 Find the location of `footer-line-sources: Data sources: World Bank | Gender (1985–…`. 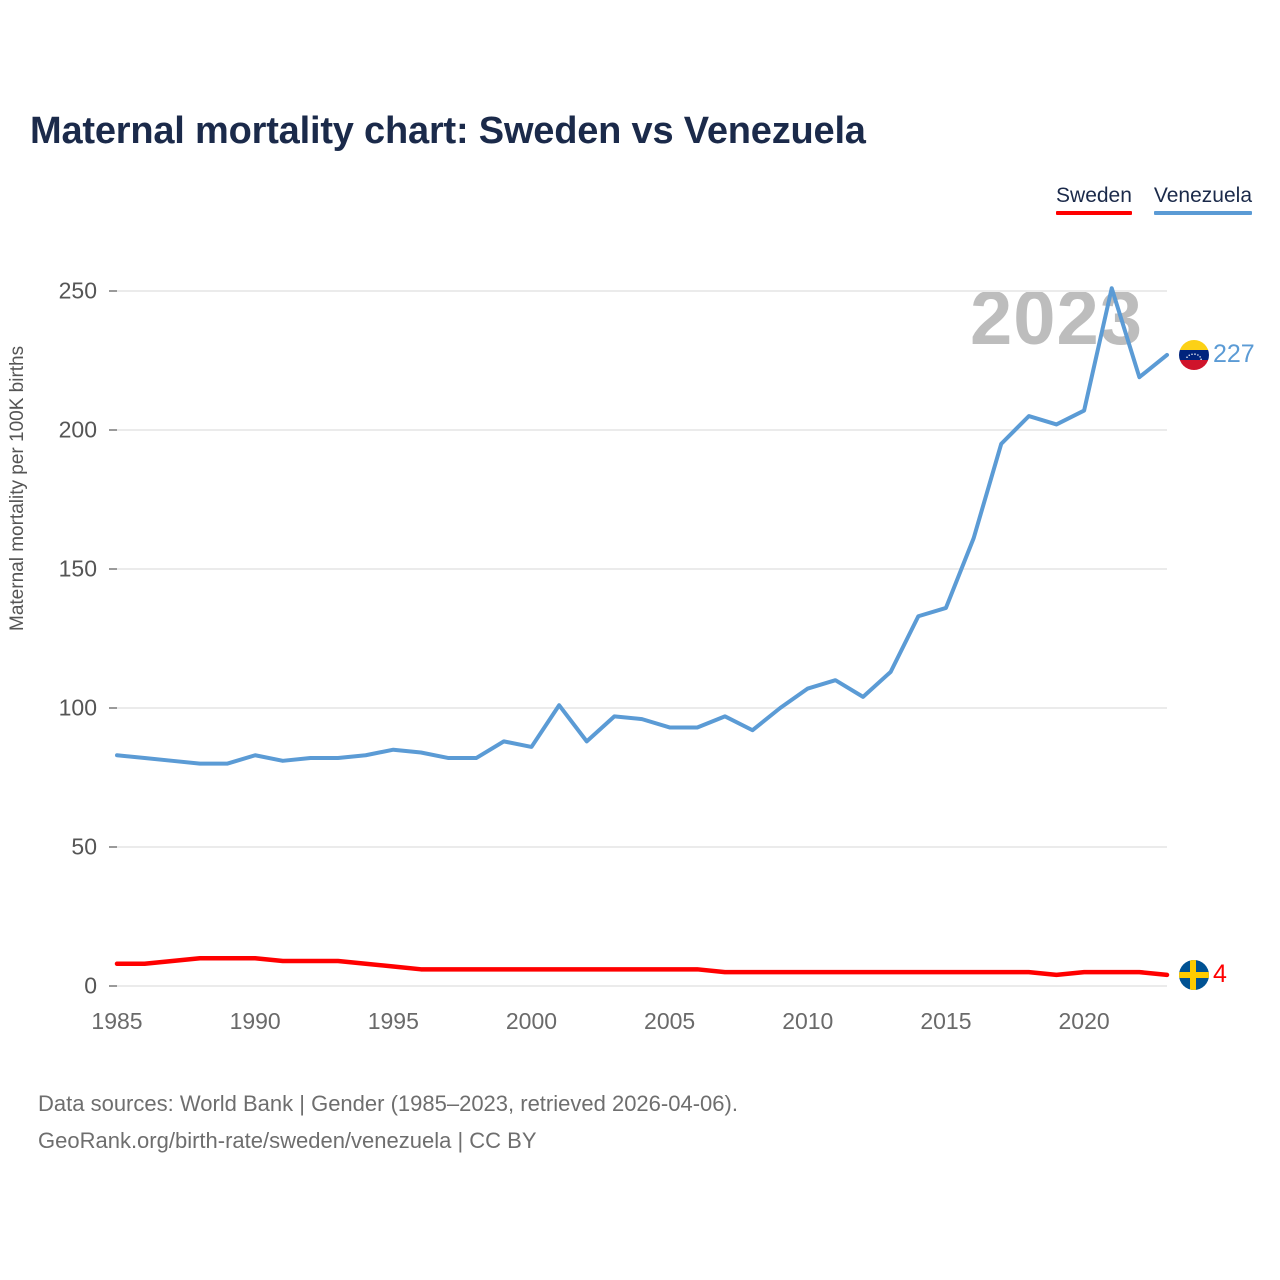

footer-line-sources: Data sources: World Bank | Gender (1985–… is located at coordinates (388, 1103).